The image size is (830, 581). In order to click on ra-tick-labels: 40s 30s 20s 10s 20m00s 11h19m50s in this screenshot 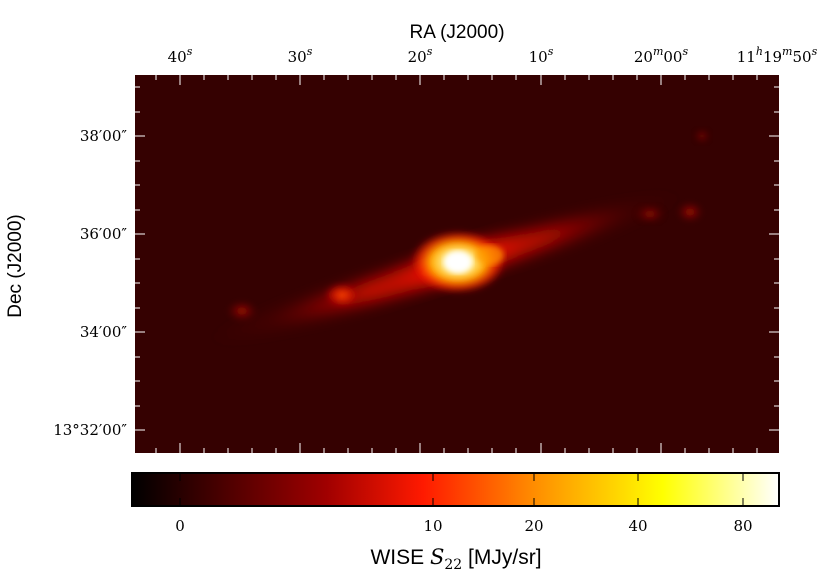, I will do `click(493, 55)`.